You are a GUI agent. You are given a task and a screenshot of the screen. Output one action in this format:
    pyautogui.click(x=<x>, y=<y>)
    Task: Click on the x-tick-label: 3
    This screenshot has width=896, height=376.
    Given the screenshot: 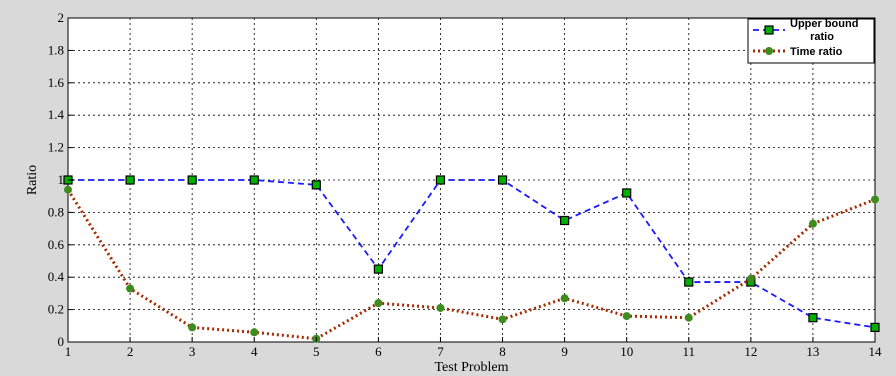 What is the action you would take?
    pyautogui.click(x=192, y=351)
    